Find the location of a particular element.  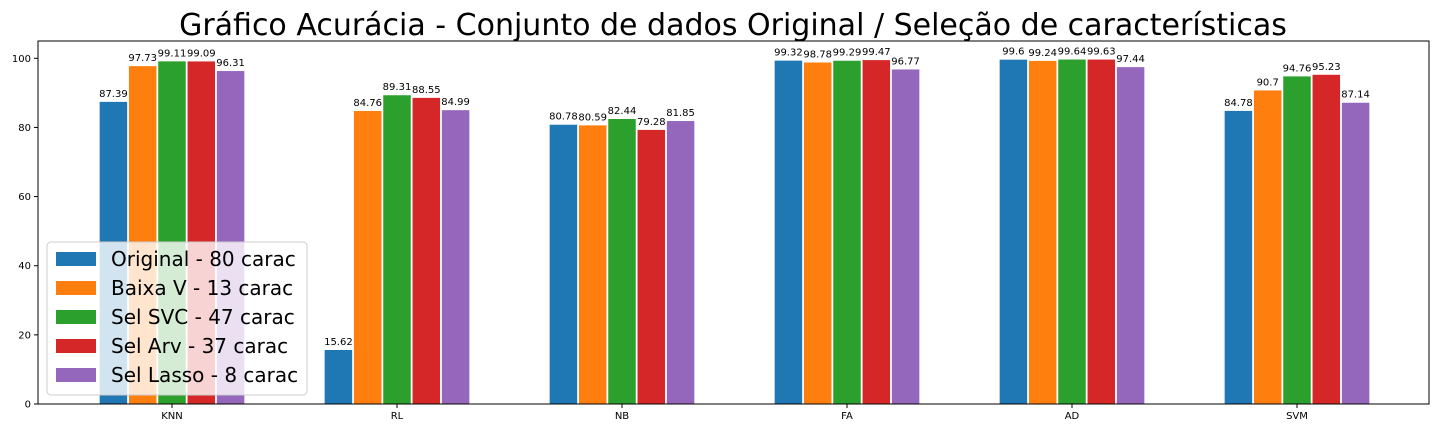

data-label: 81.85 is located at coordinates (680, 113).